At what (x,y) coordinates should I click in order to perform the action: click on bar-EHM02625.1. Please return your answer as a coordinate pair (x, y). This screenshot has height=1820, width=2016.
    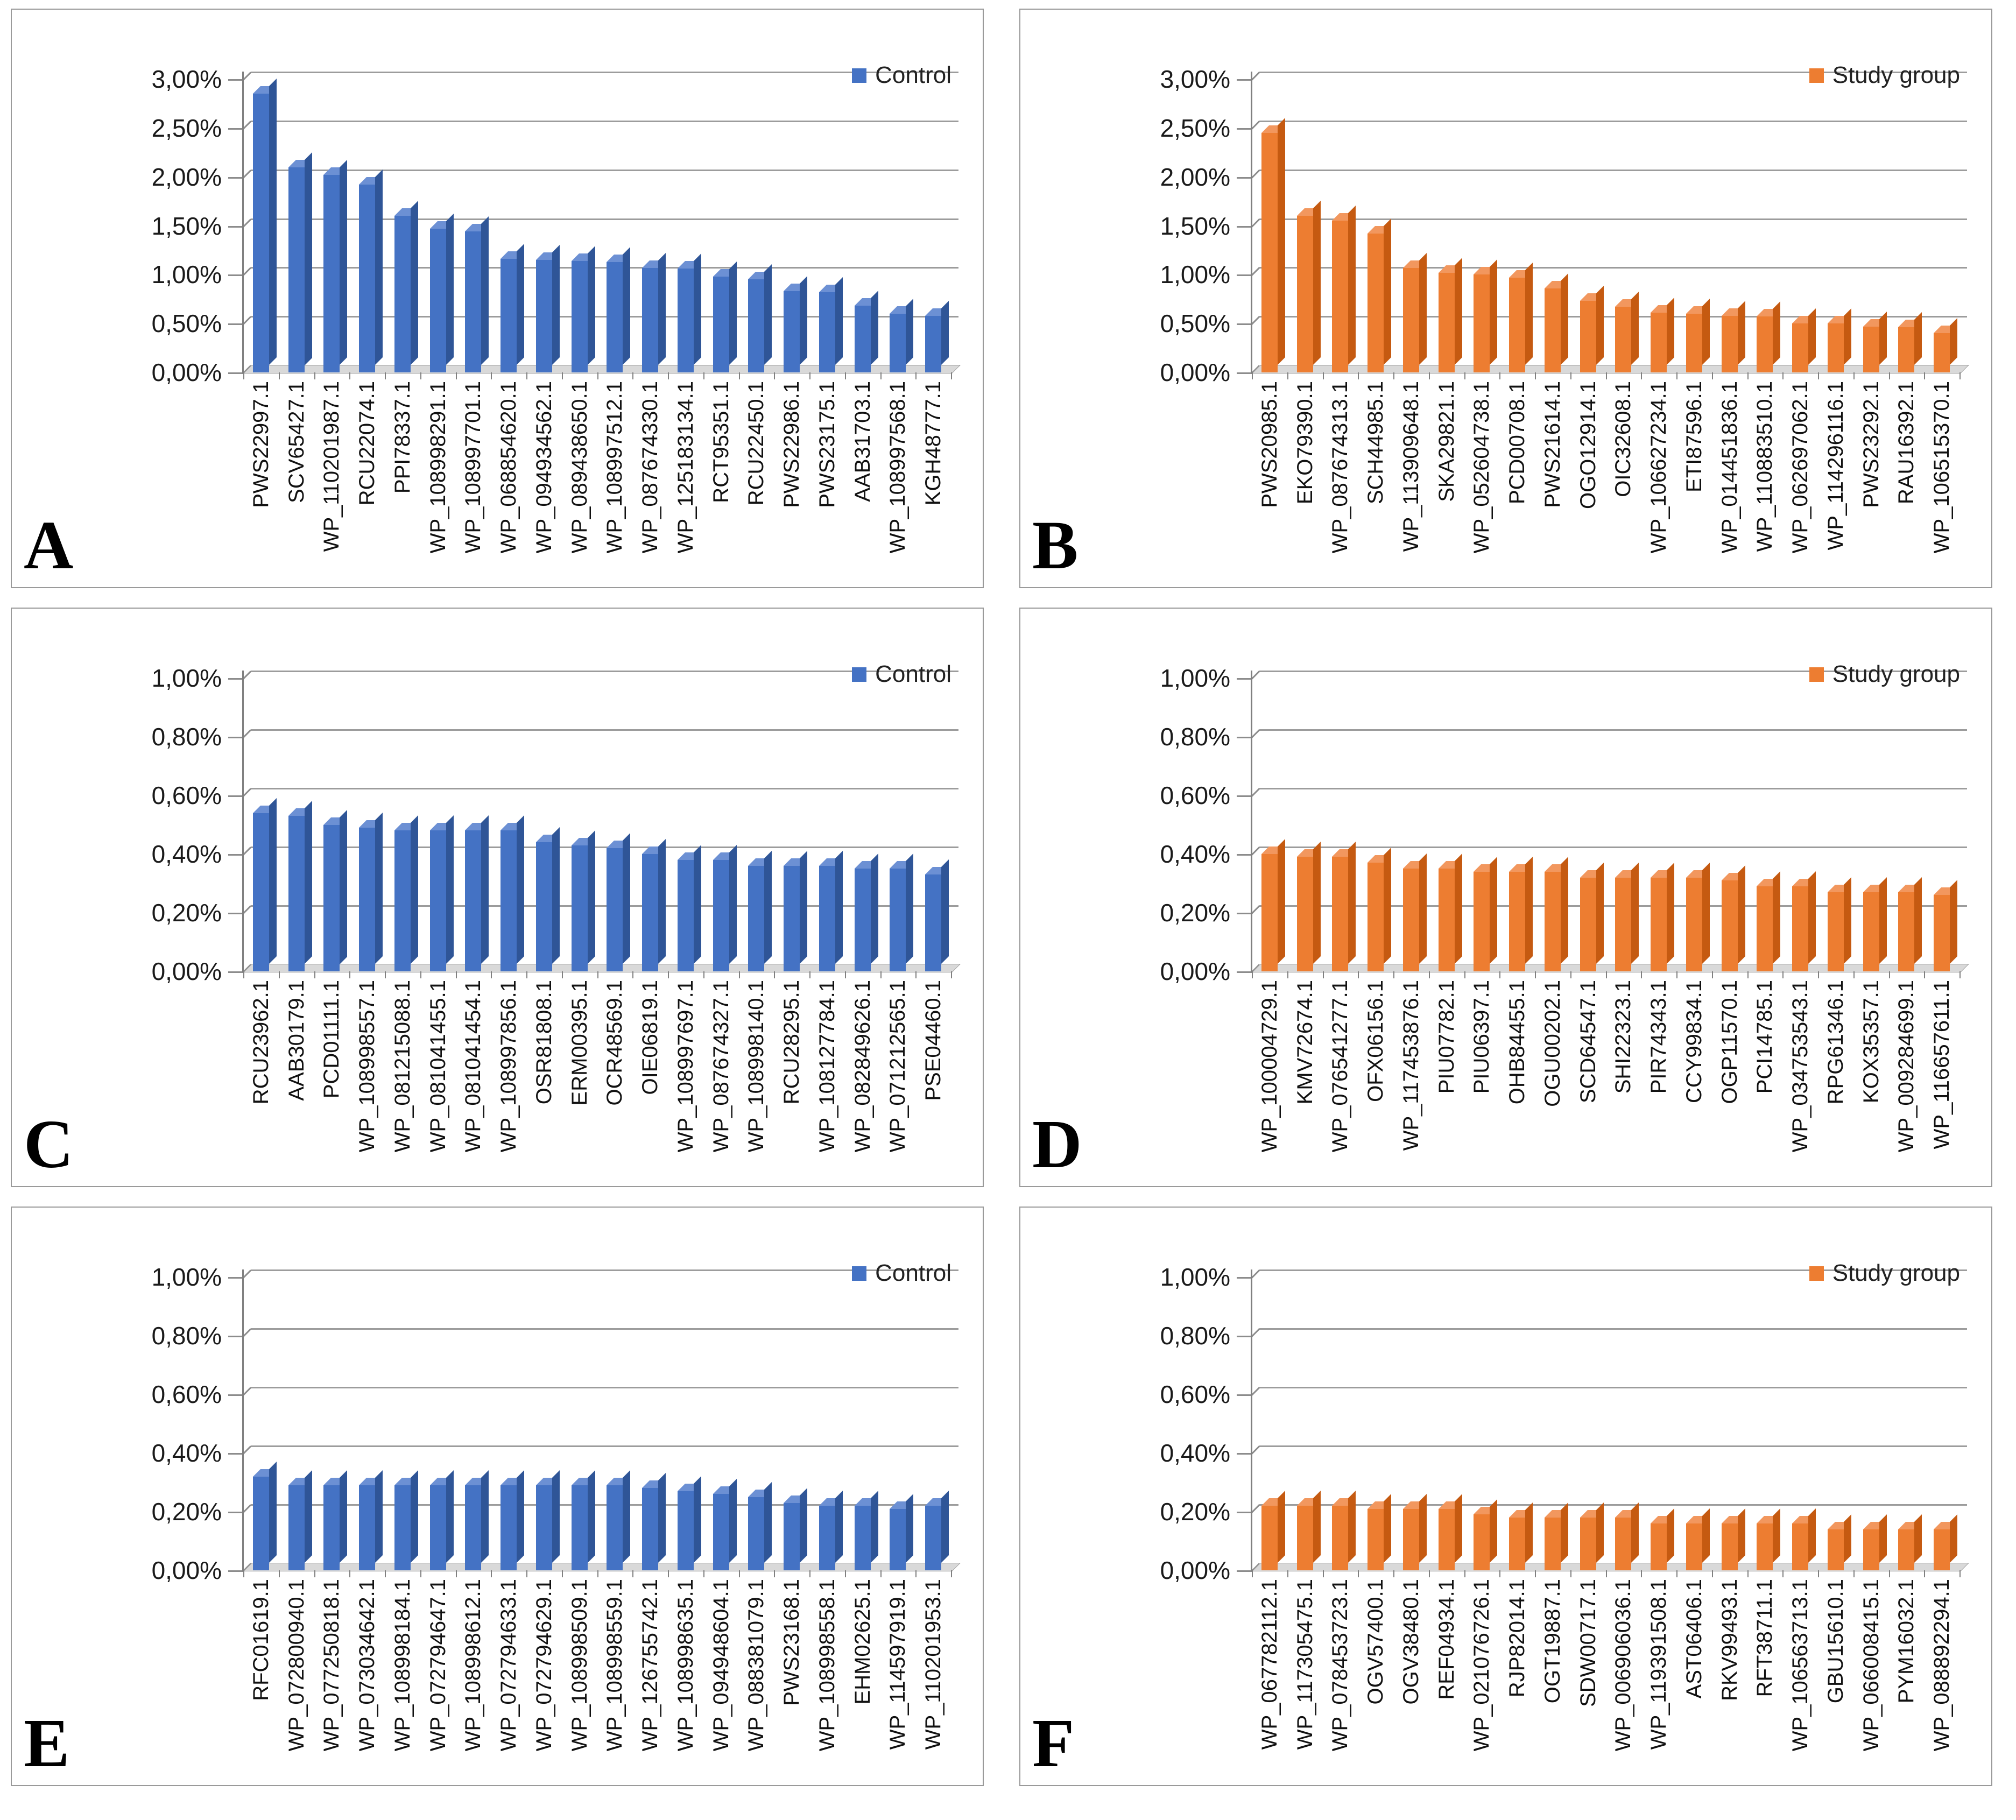
    Looking at the image, I should click on (866, 1530).